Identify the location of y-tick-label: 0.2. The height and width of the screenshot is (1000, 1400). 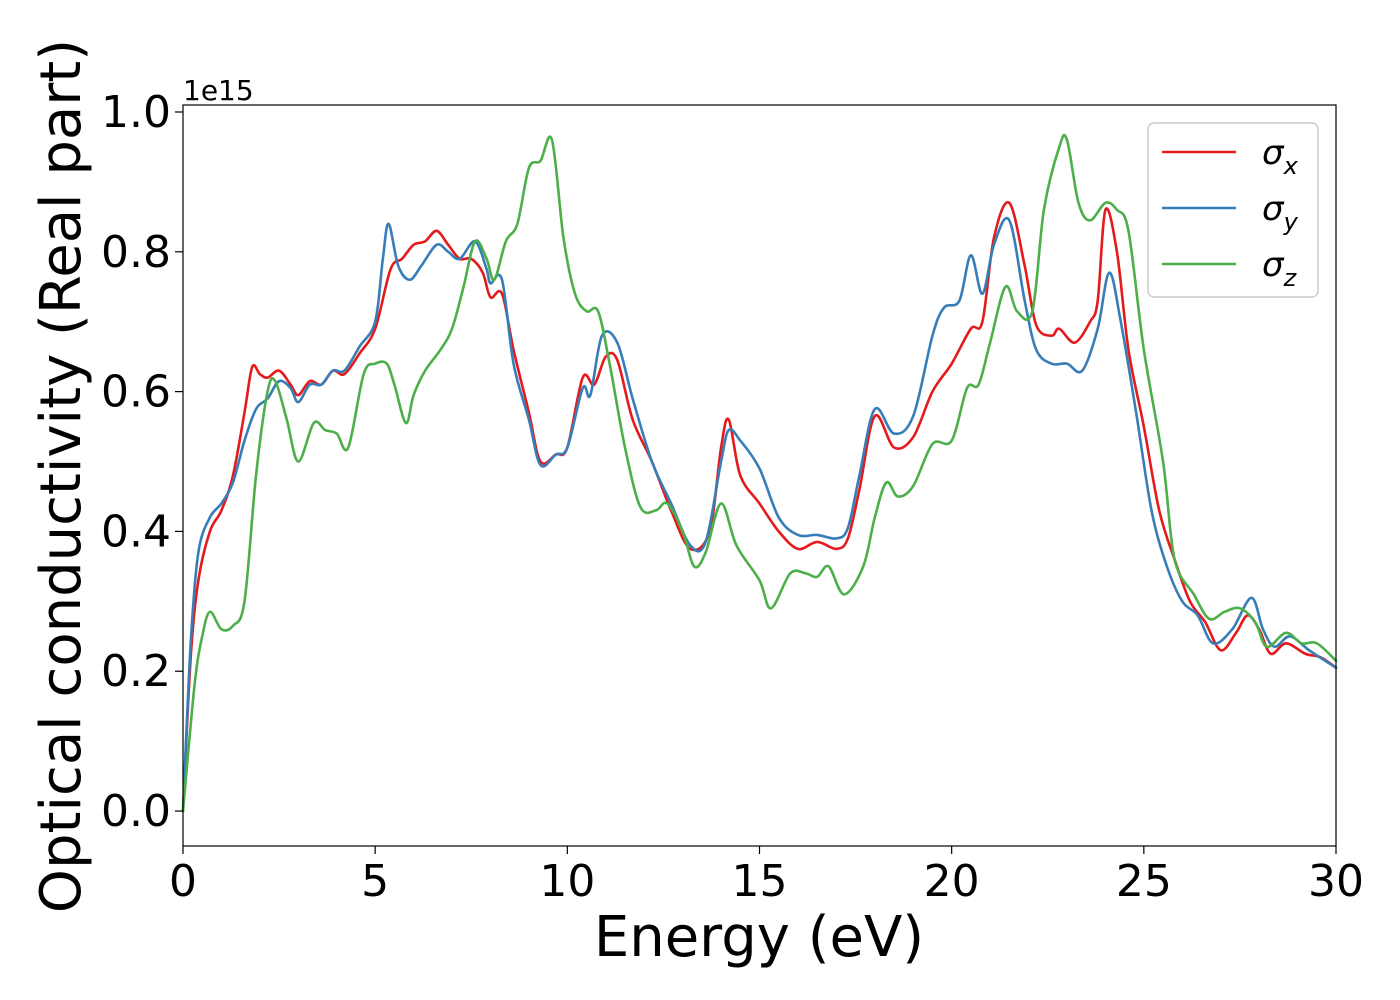
(136, 671).